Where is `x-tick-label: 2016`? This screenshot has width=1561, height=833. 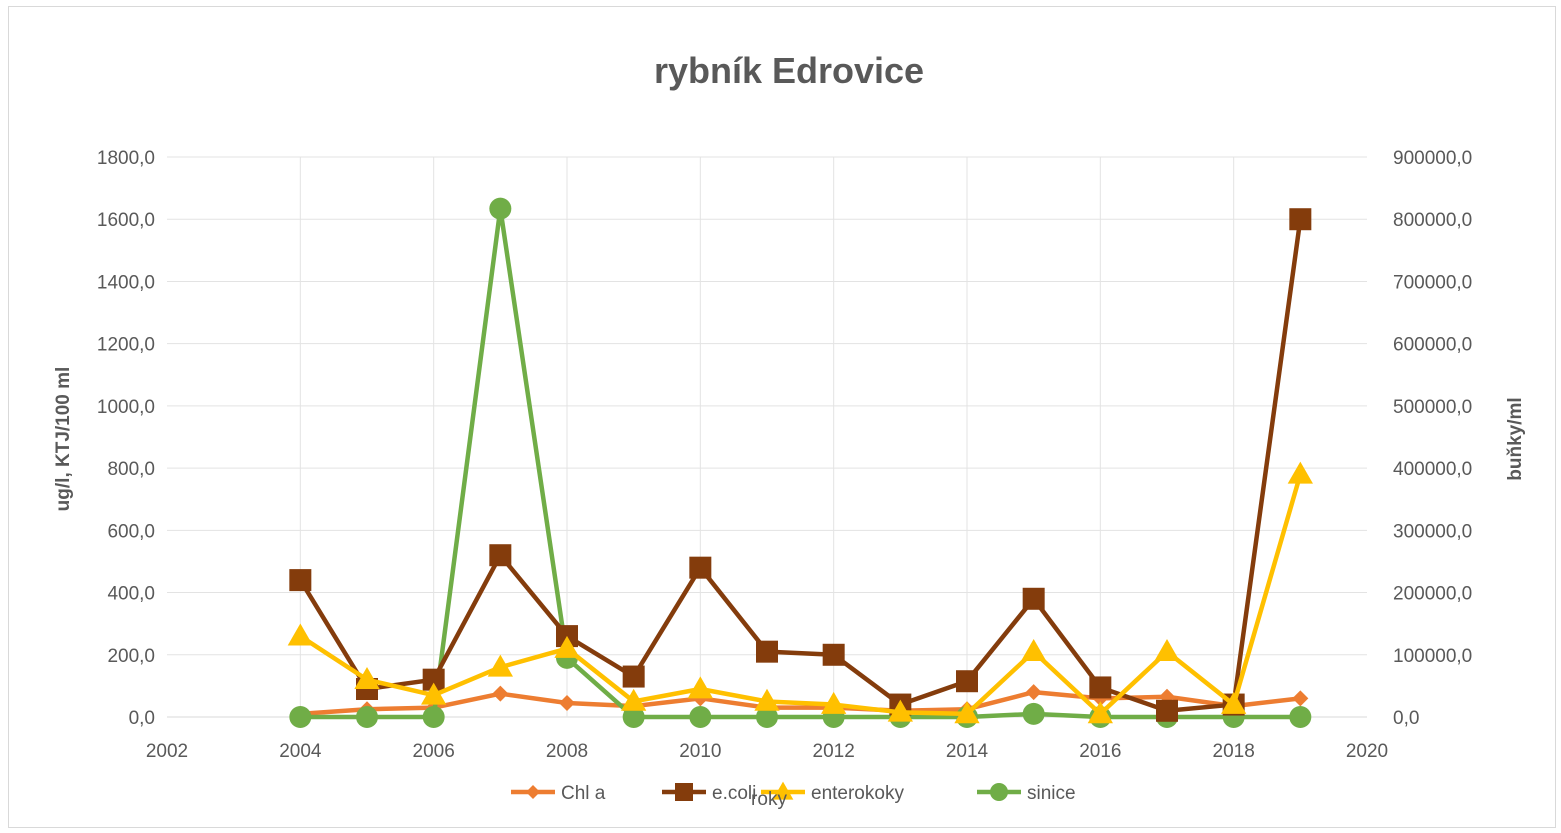
x-tick-label: 2016 is located at coordinates (1100, 751).